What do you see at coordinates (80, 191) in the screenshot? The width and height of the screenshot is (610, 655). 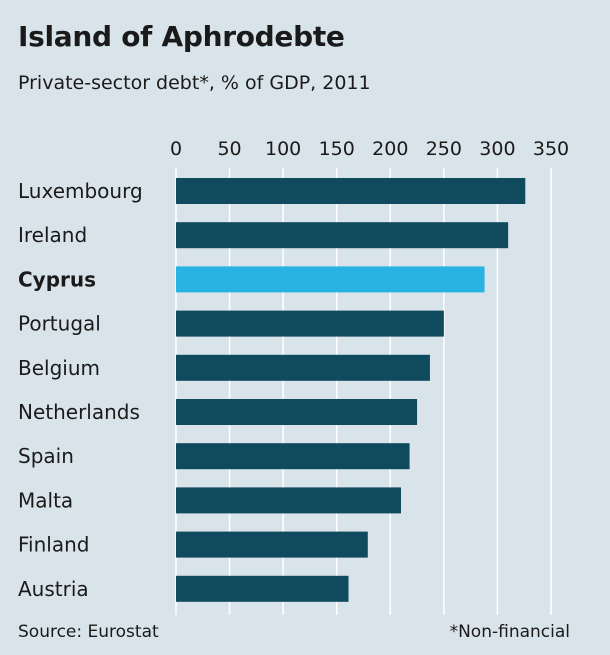 I see `category-label: Luxembourg` at bounding box center [80, 191].